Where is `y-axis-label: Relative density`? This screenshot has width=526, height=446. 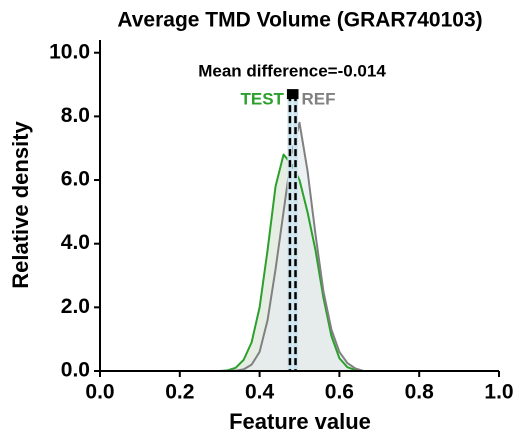
y-axis-label: Relative density is located at coordinates (20, 204).